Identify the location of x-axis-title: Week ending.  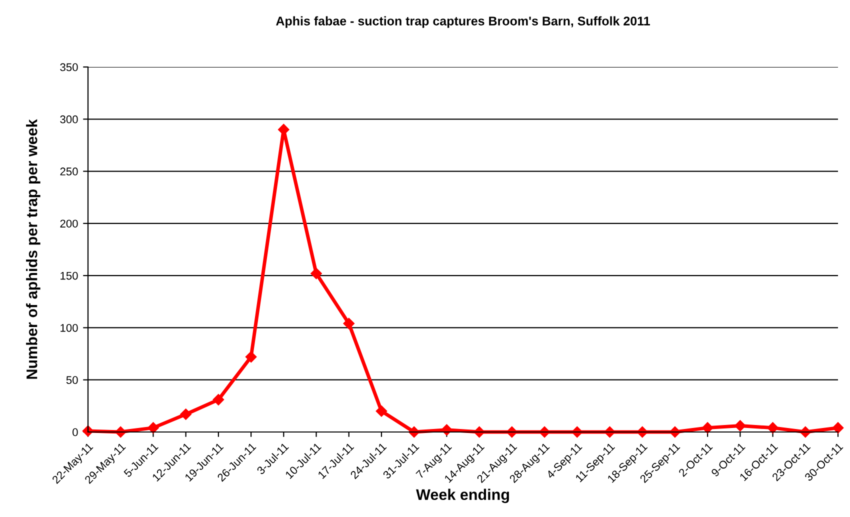
(462, 496).